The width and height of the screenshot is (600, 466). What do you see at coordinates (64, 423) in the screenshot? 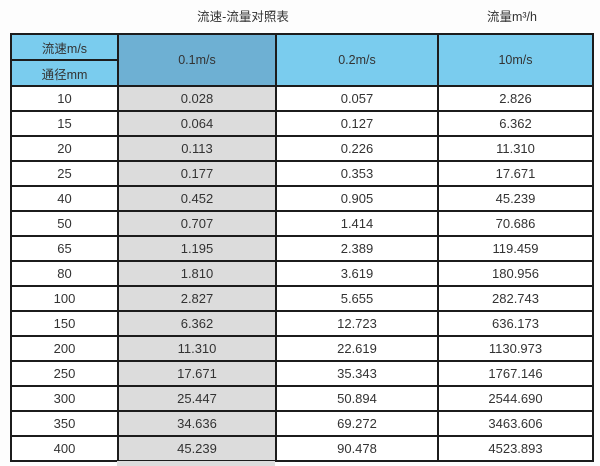
I see `diameter-cell: 350` at bounding box center [64, 423].